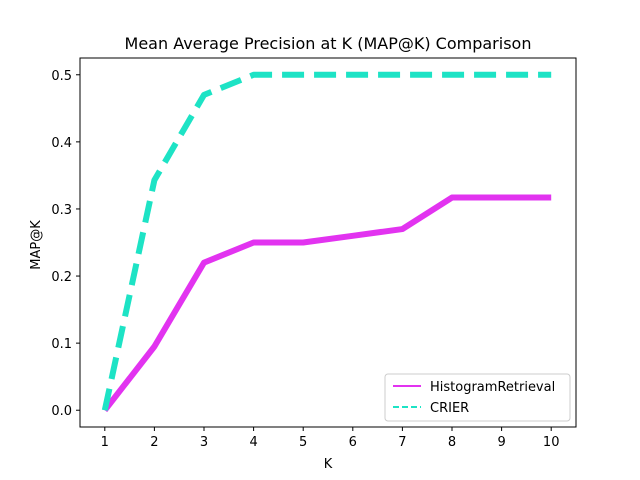  What do you see at coordinates (61, 411) in the screenshot?
I see `y-tick-label: 0.0` at bounding box center [61, 411].